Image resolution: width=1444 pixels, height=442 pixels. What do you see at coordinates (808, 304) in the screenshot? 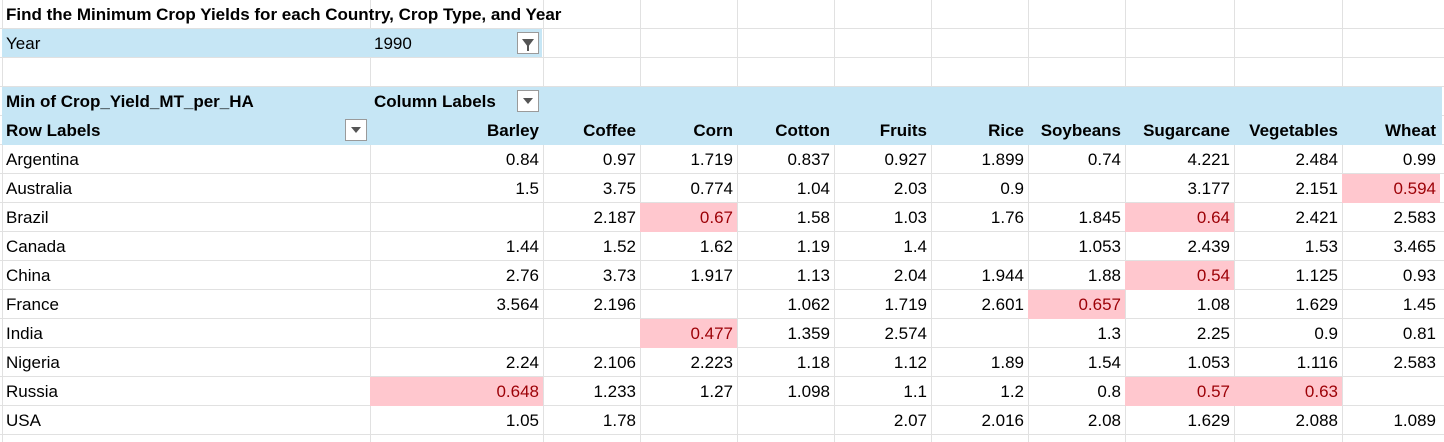
I see `value-cell: 1.062` at bounding box center [808, 304].